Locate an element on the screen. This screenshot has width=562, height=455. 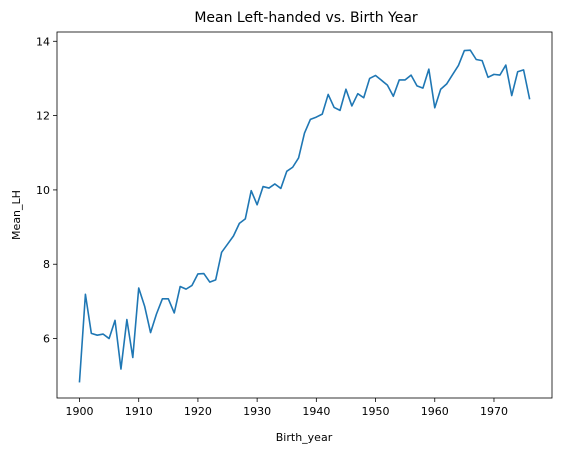
y-tick-label: 8 is located at coordinates (46, 264).